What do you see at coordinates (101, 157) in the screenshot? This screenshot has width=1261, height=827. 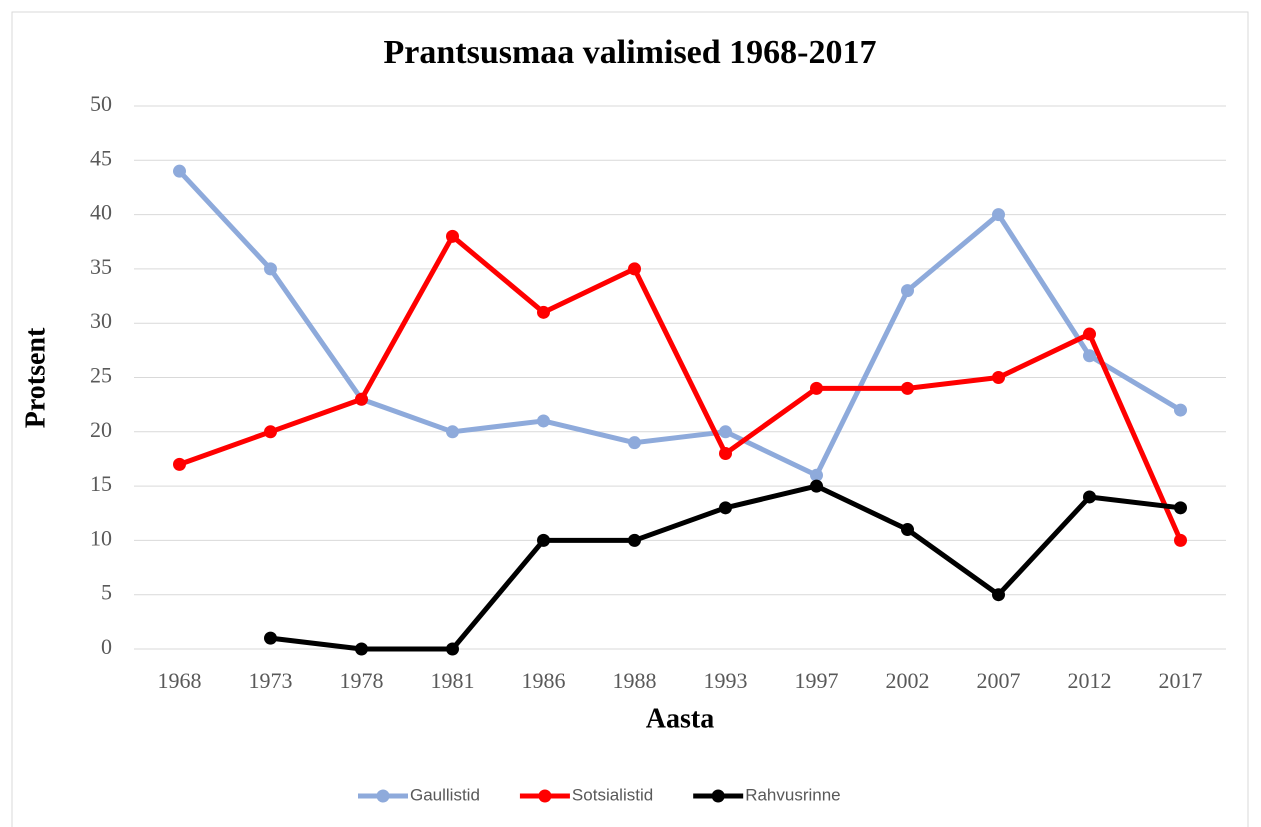 I see `y-tick-label: 45` at bounding box center [101, 157].